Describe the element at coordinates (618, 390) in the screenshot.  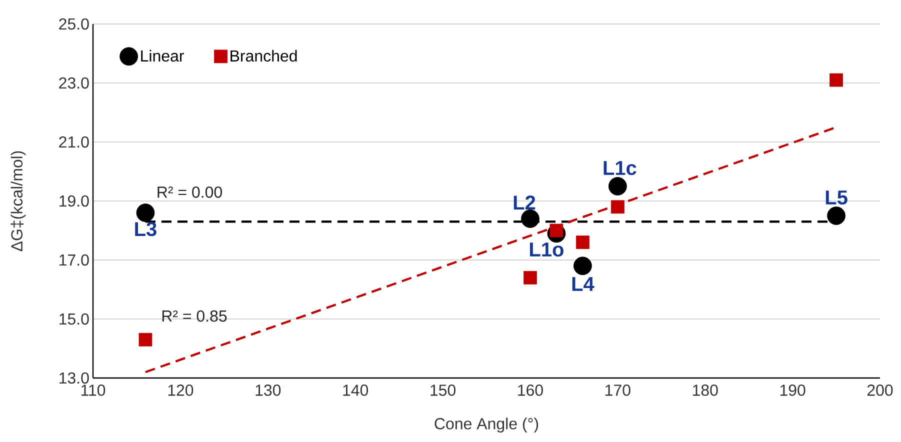
I see `x-tick-label: 170` at that location.